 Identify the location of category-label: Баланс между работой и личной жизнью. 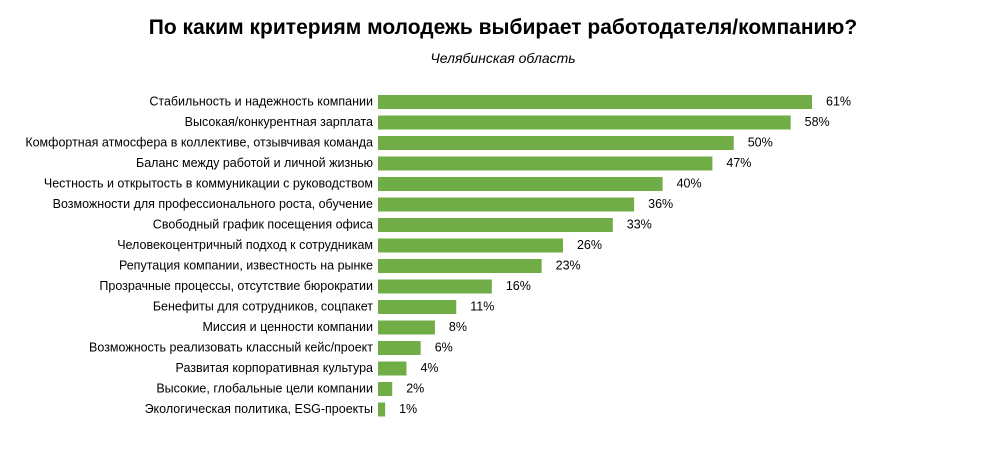
(254, 163).